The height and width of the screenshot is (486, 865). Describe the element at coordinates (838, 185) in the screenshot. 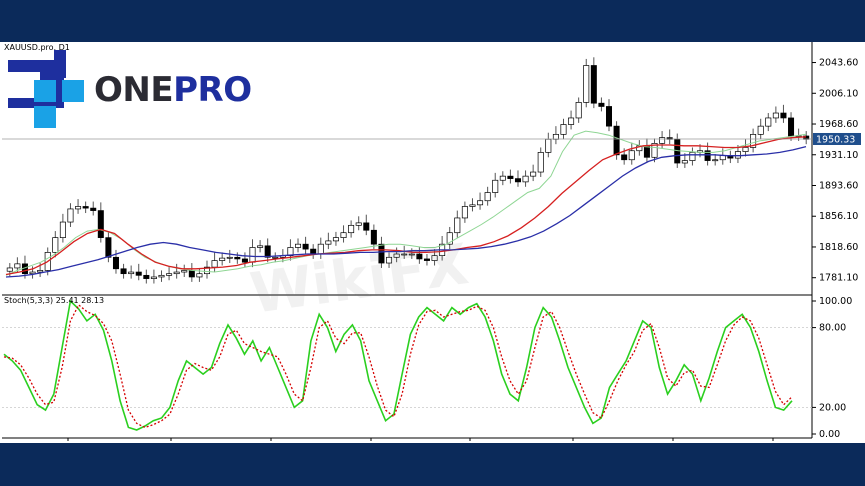

I see `price-tick-label: 1893.60` at that location.